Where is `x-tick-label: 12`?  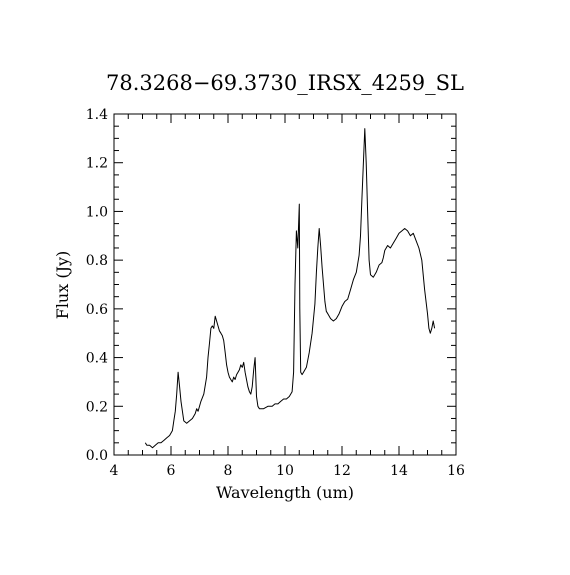 x-tick-label: 12 is located at coordinates (342, 471).